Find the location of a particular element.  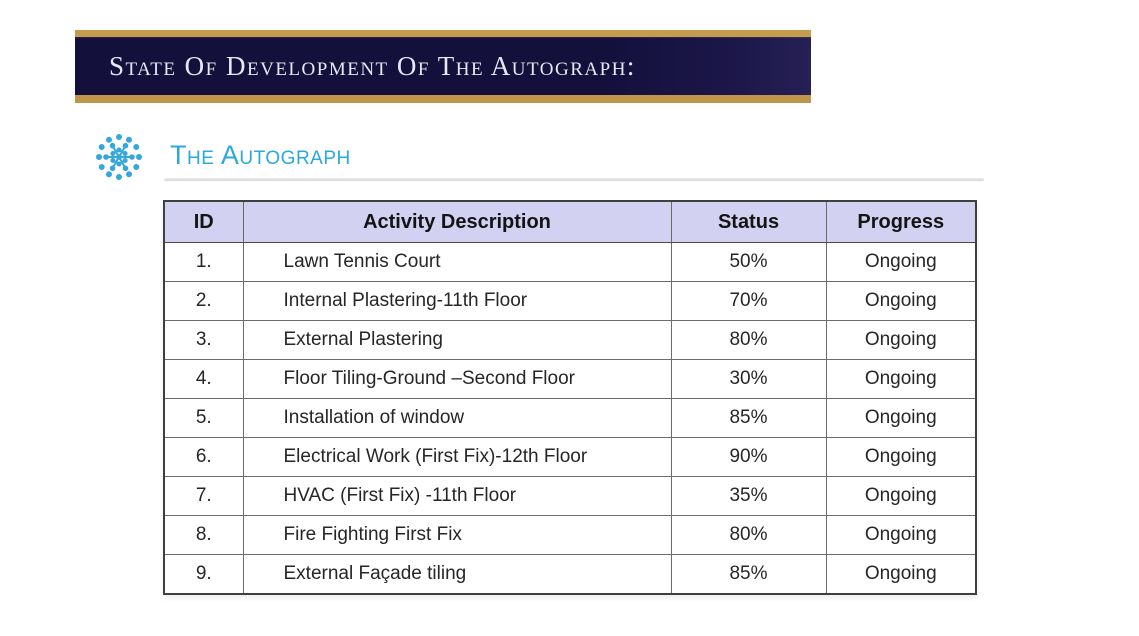

table-row: 9. External Façade tiling 85% Ongoing is located at coordinates (570, 574).